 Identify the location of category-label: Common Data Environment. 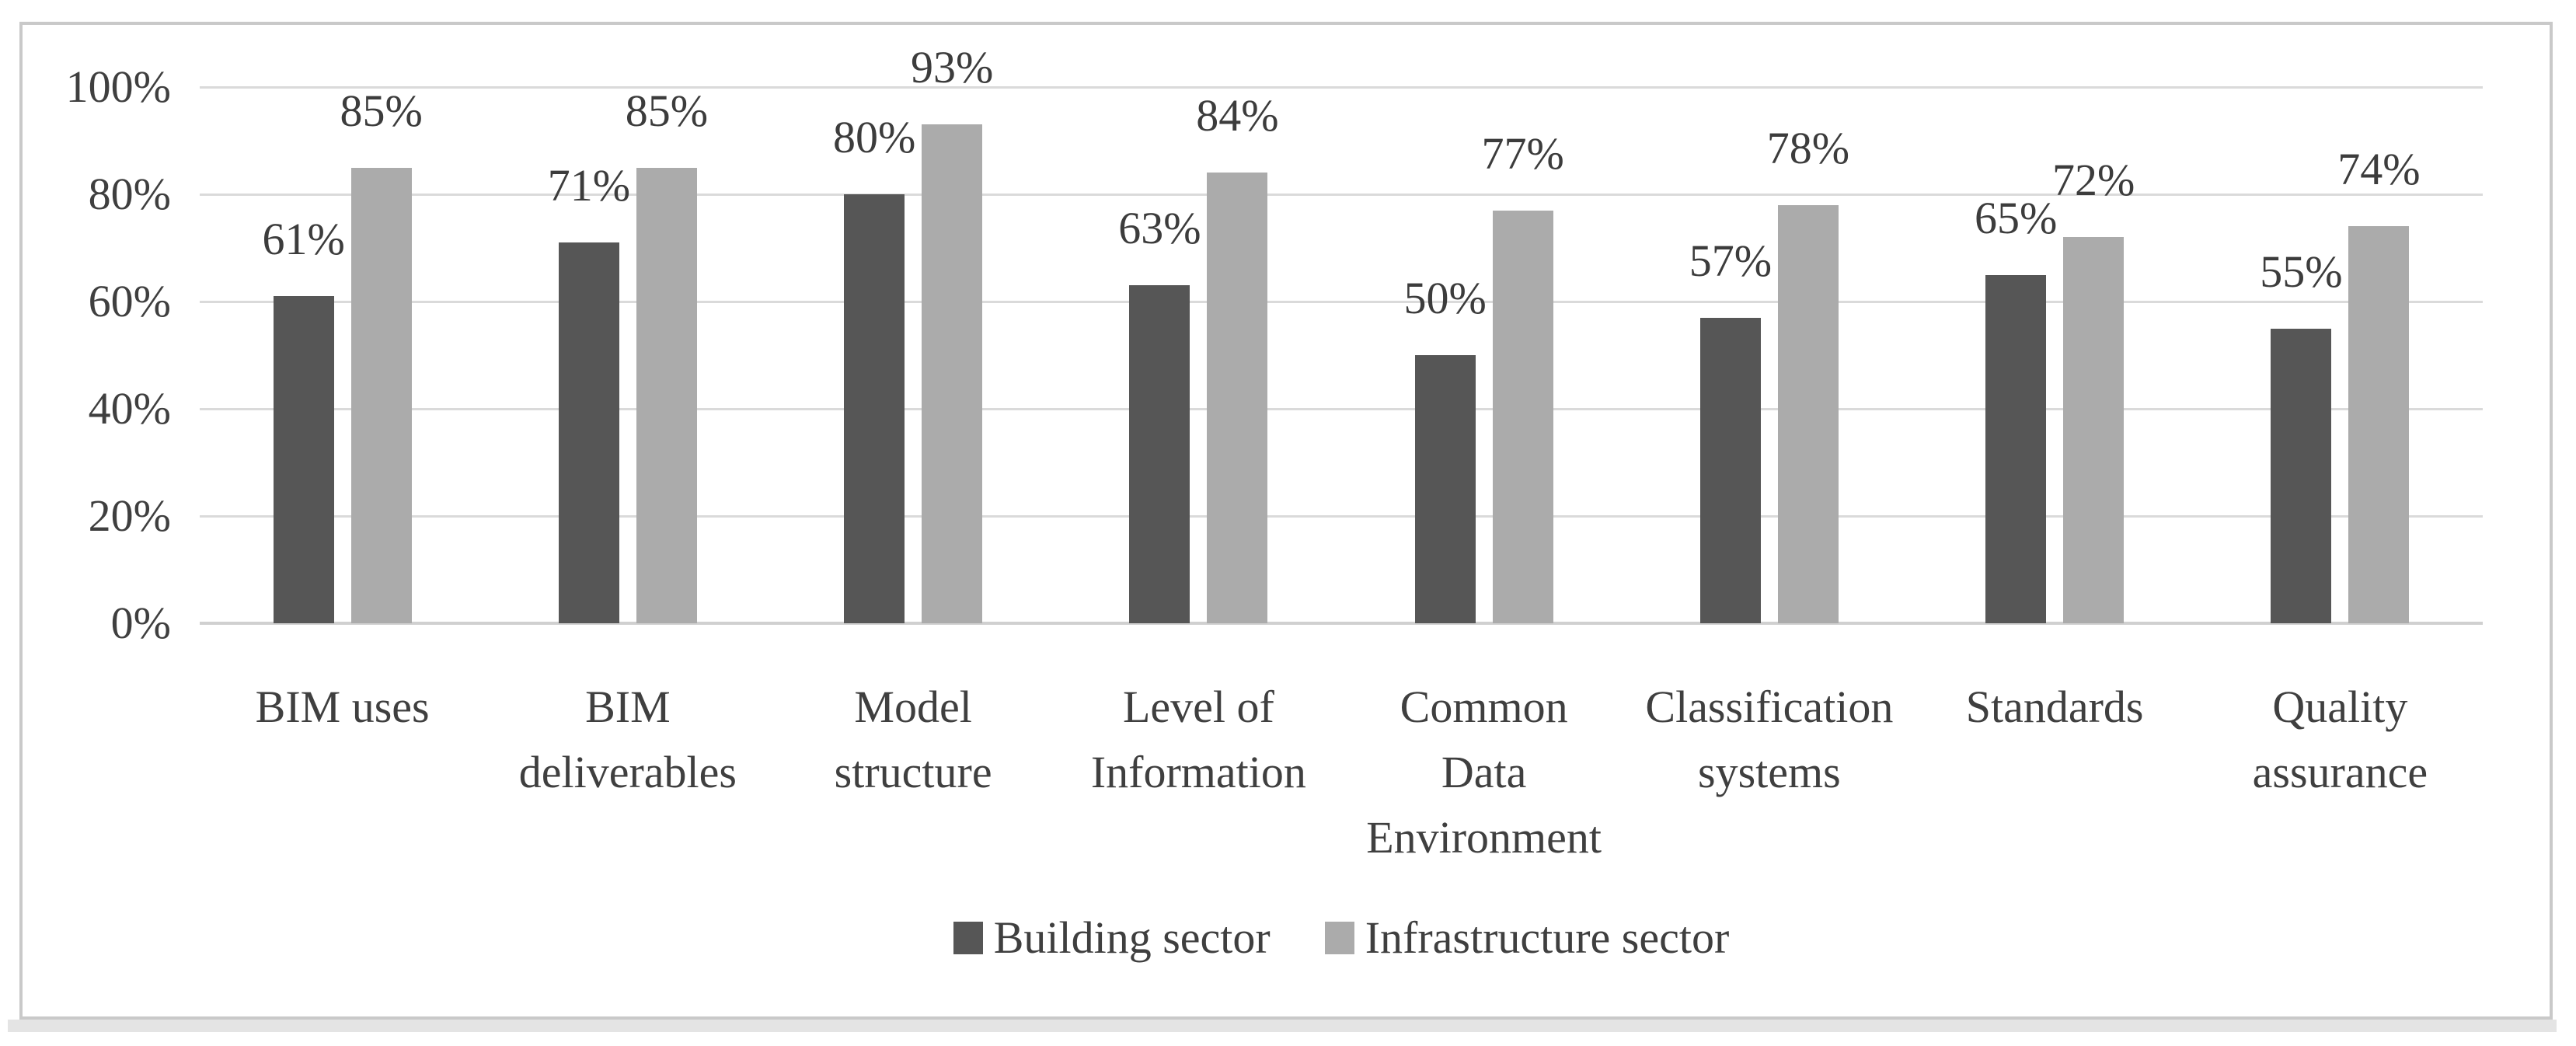
(1484, 772).